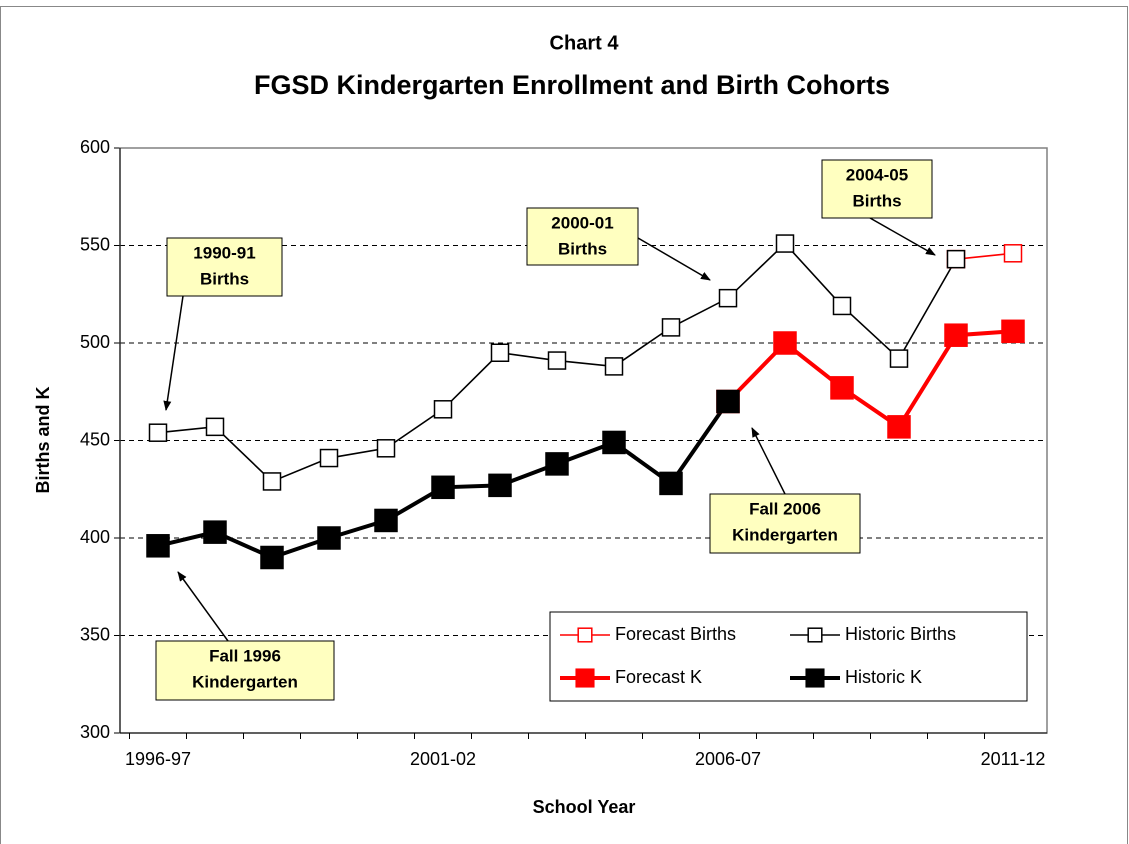 The width and height of the screenshot is (1129, 844). I want to click on x-tick-label: 1996-97, so click(158, 759).